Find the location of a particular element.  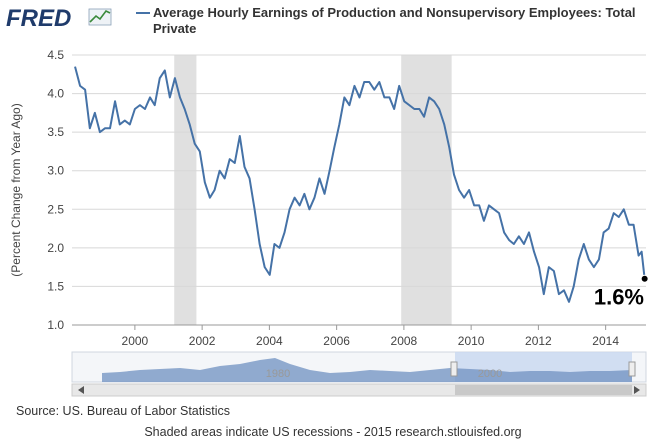

logo-icon is located at coordinates (100, 17).